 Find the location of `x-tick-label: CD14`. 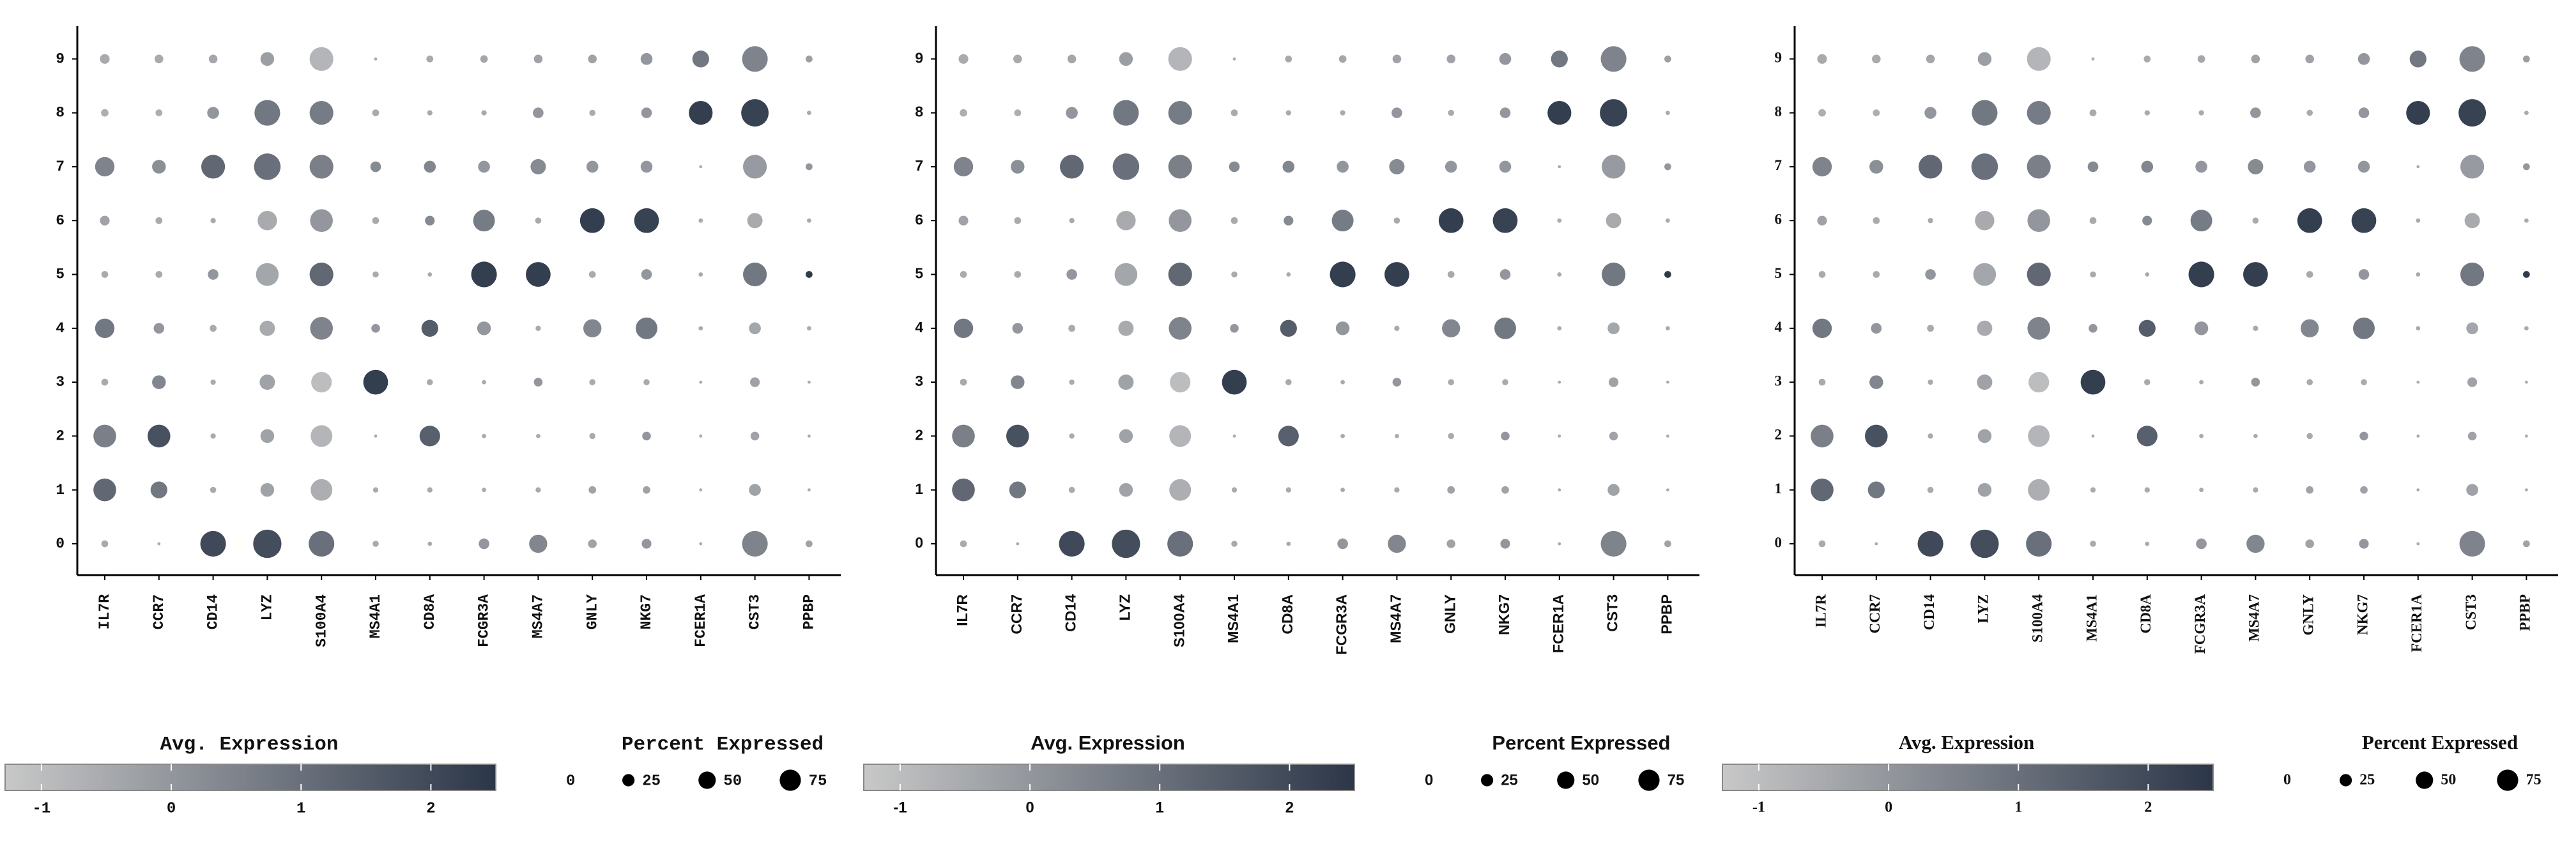

x-tick-label: CD14 is located at coordinates (1929, 612).